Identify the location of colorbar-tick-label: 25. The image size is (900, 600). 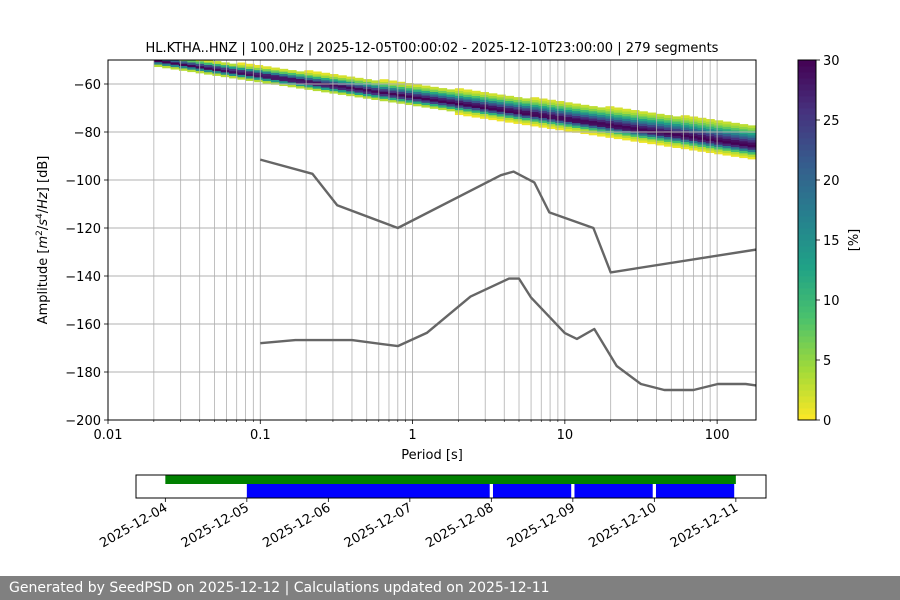
(831, 121).